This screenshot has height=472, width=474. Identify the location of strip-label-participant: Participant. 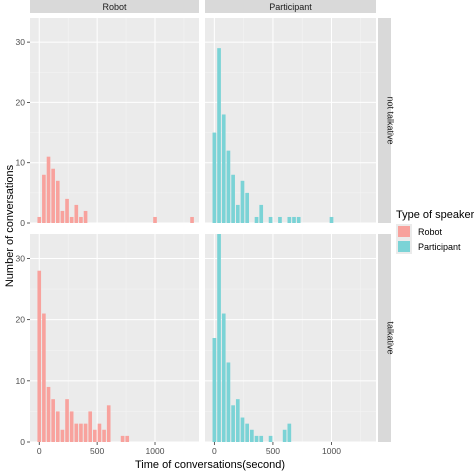
(290, 7).